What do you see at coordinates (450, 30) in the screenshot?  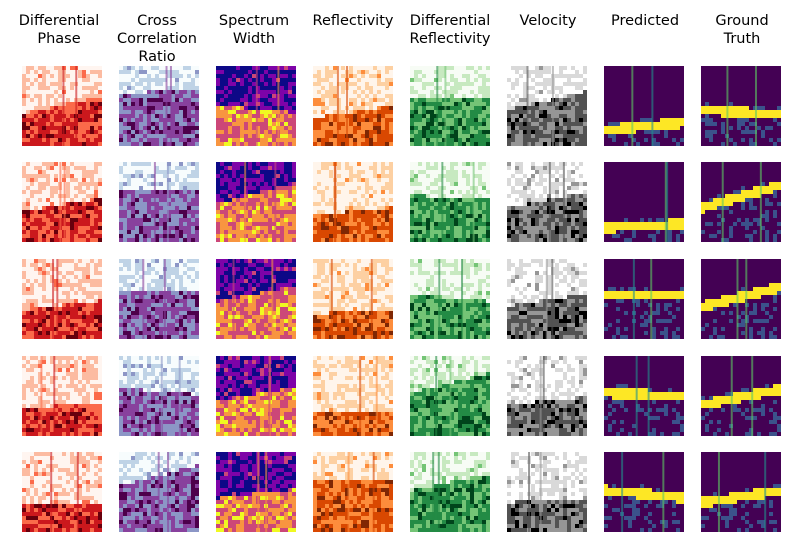 I see `header-differential-reflectivity: Differential Reflectivity` at bounding box center [450, 30].